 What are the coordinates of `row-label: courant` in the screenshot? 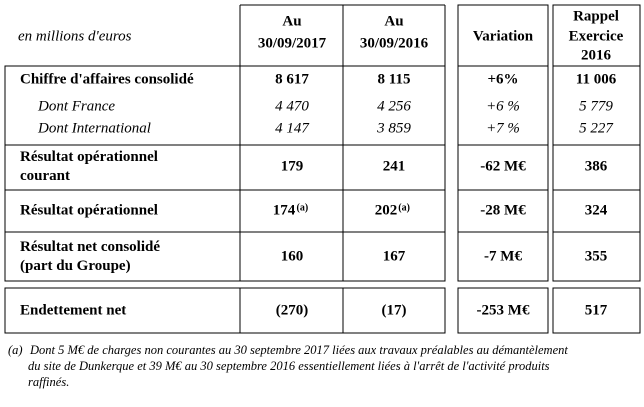 It's located at (45, 176).